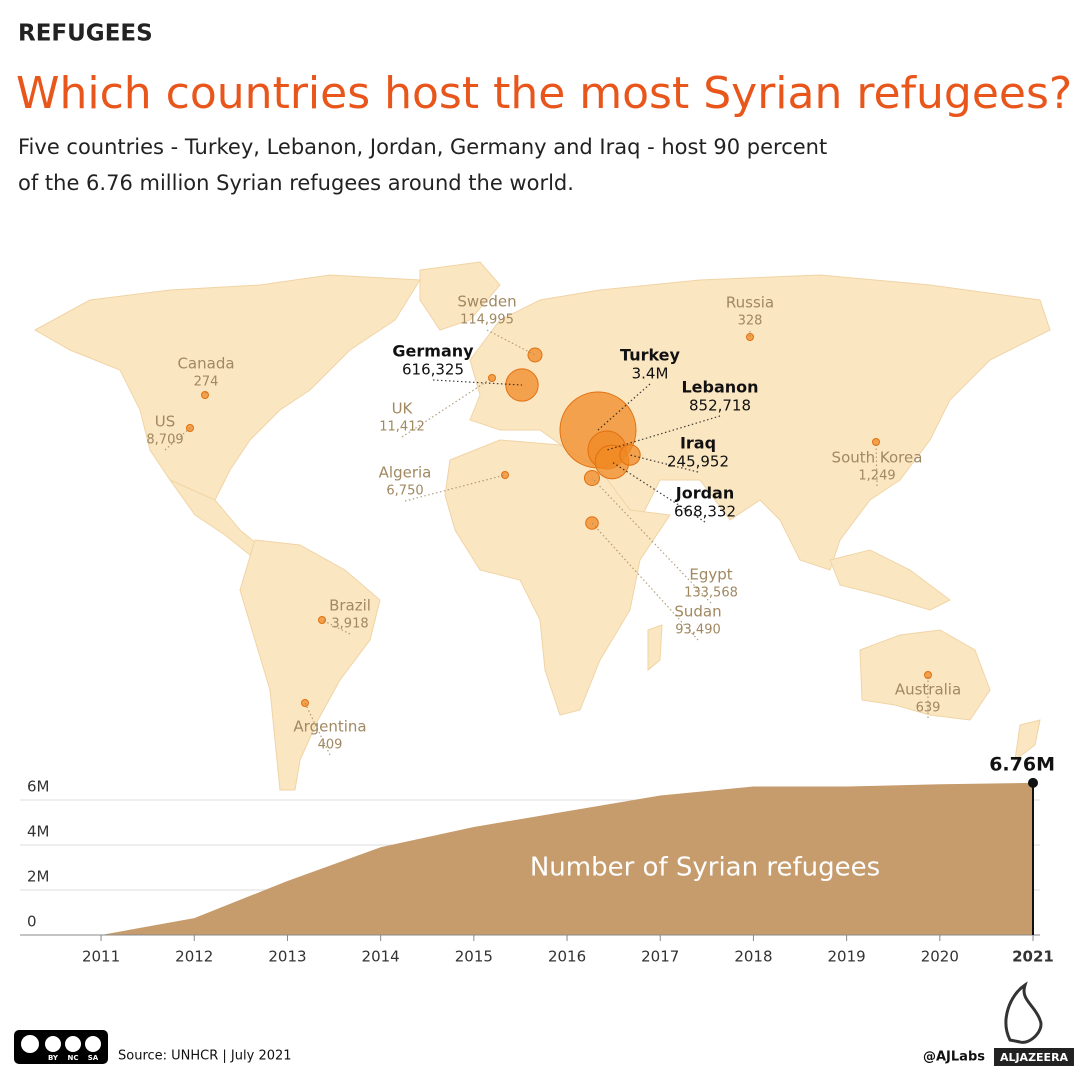 The image size is (1080, 1084). What do you see at coordinates (93, 1058) in the screenshot?
I see `license-label: SA` at bounding box center [93, 1058].